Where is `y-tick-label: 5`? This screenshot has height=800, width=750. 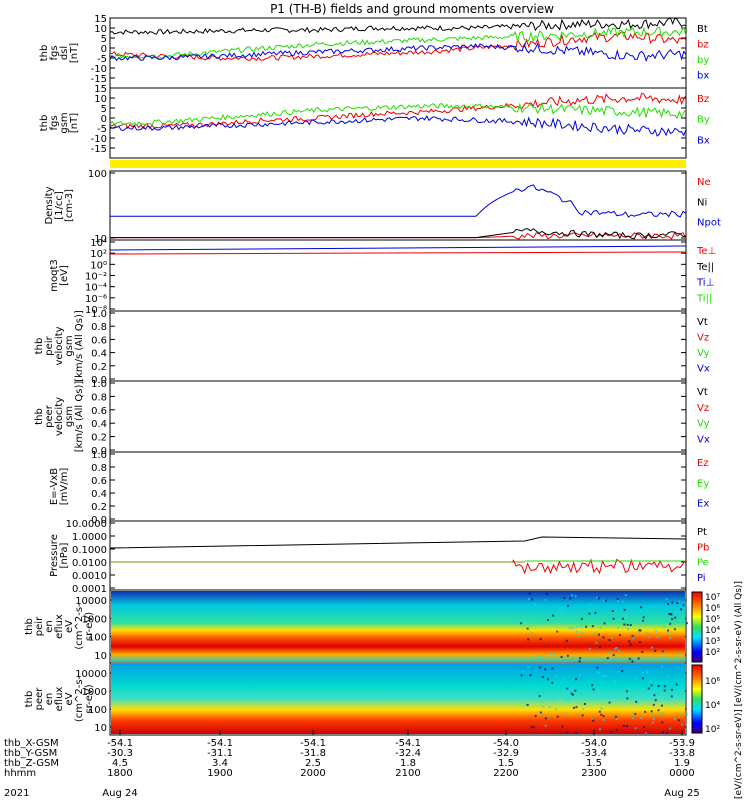
y-tick-label: 5 is located at coordinates (104, 109).